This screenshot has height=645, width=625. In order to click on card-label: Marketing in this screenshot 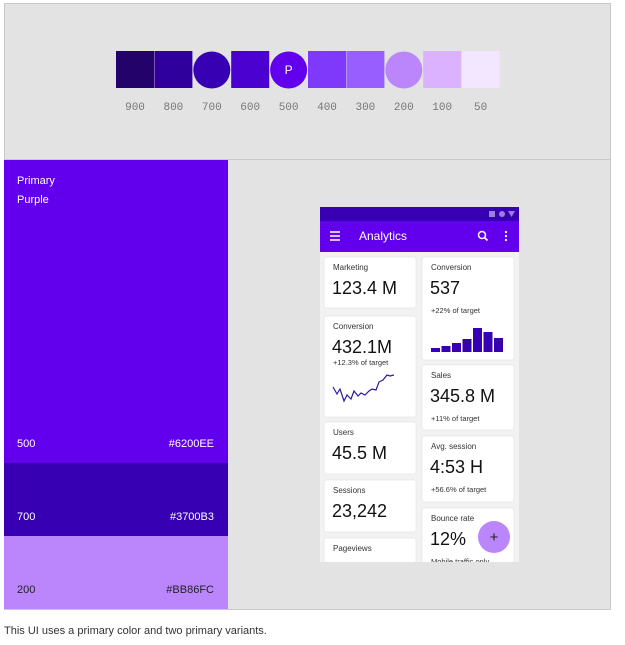, I will do `click(350, 267)`.